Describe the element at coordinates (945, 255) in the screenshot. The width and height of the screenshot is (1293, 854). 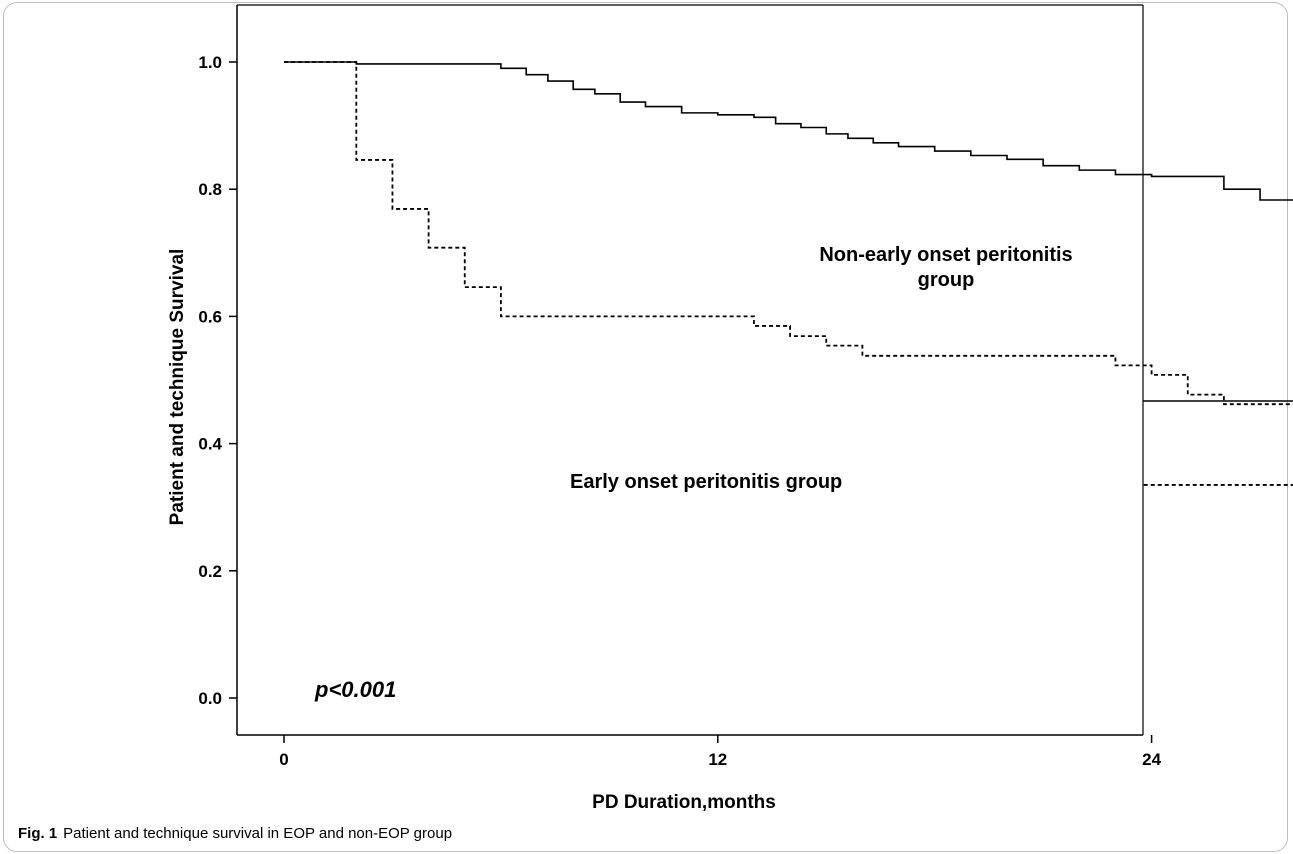
I see `non-eop-label-line1: Non-early onset peritonitis` at that location.